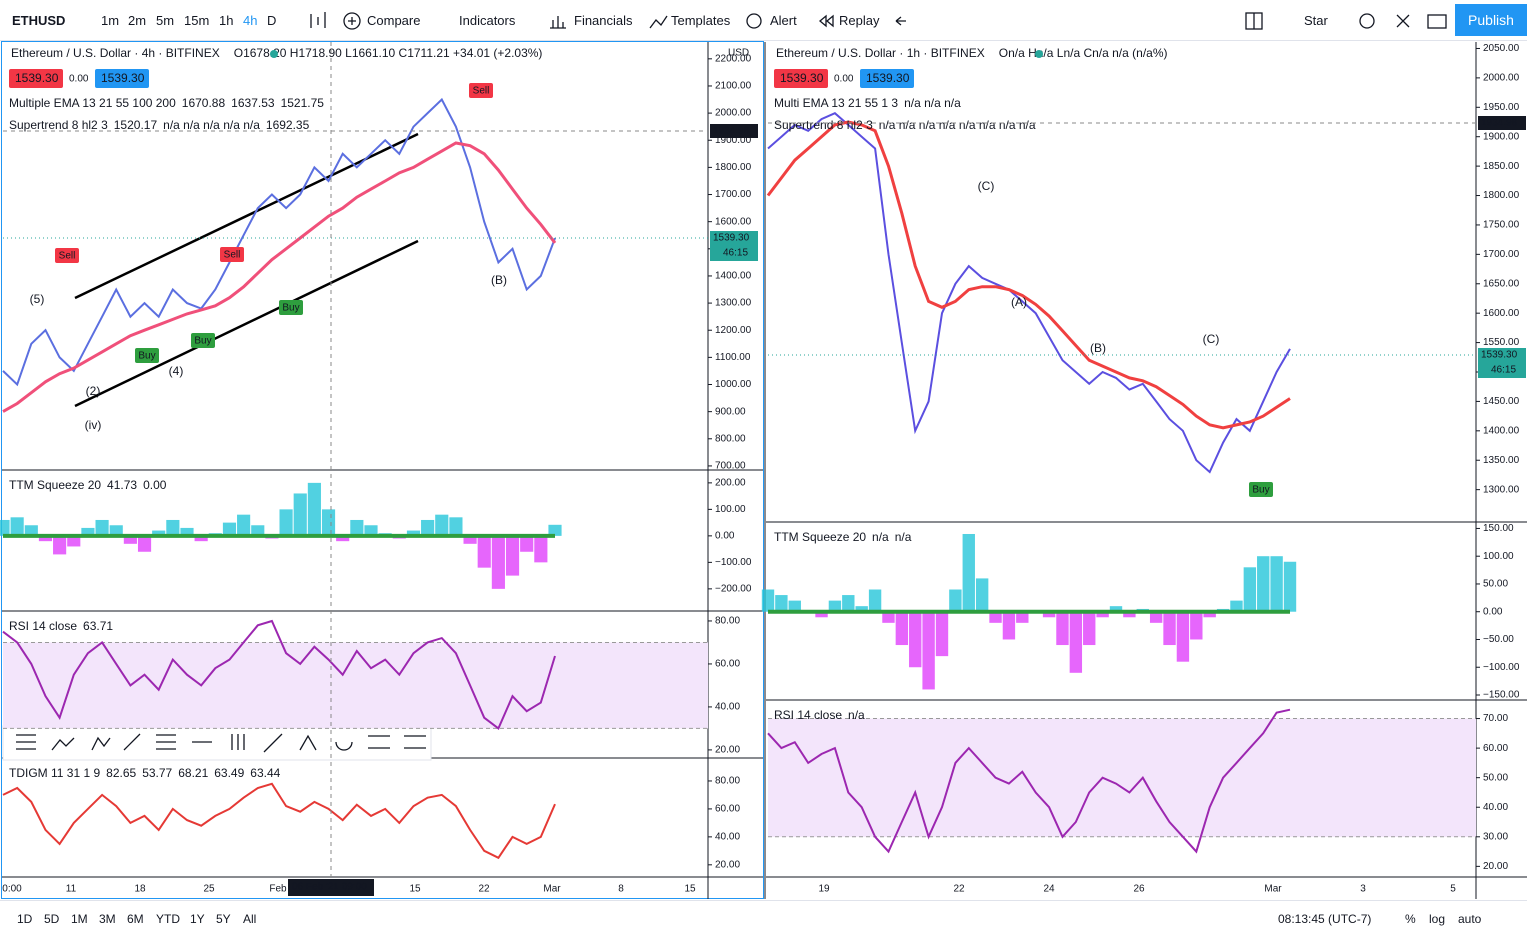 Image resolution: width=1527 pixels, height=940 pixels. Describe the element at coordinates (808, 715) in the screenshot. I see `legend-text: RSI 14 close` at that location.